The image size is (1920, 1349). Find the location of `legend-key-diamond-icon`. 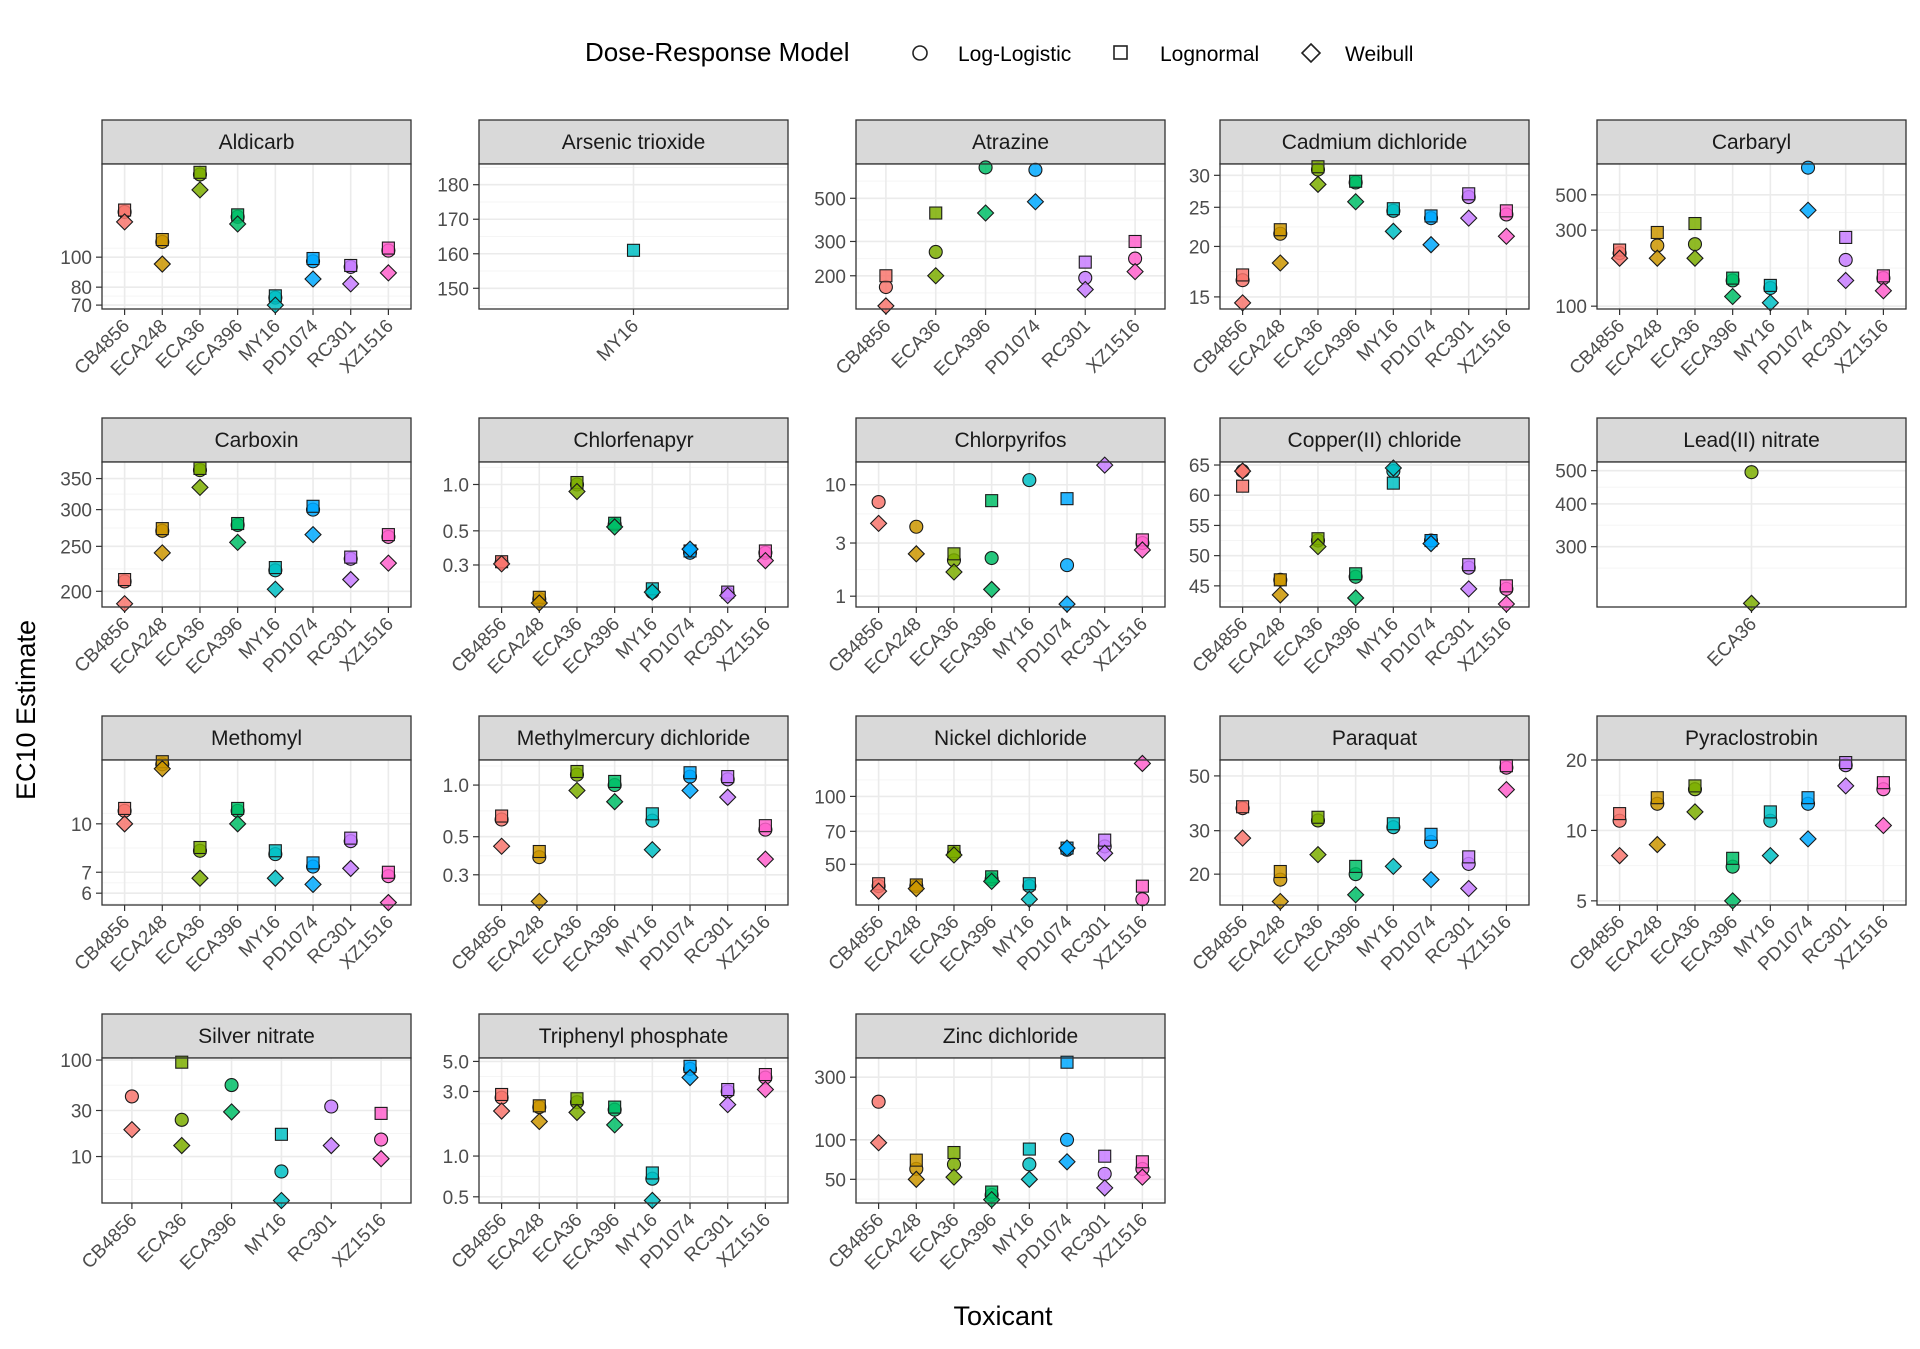

legend-key-diamond-icon is located at coordinates (1311, 53).